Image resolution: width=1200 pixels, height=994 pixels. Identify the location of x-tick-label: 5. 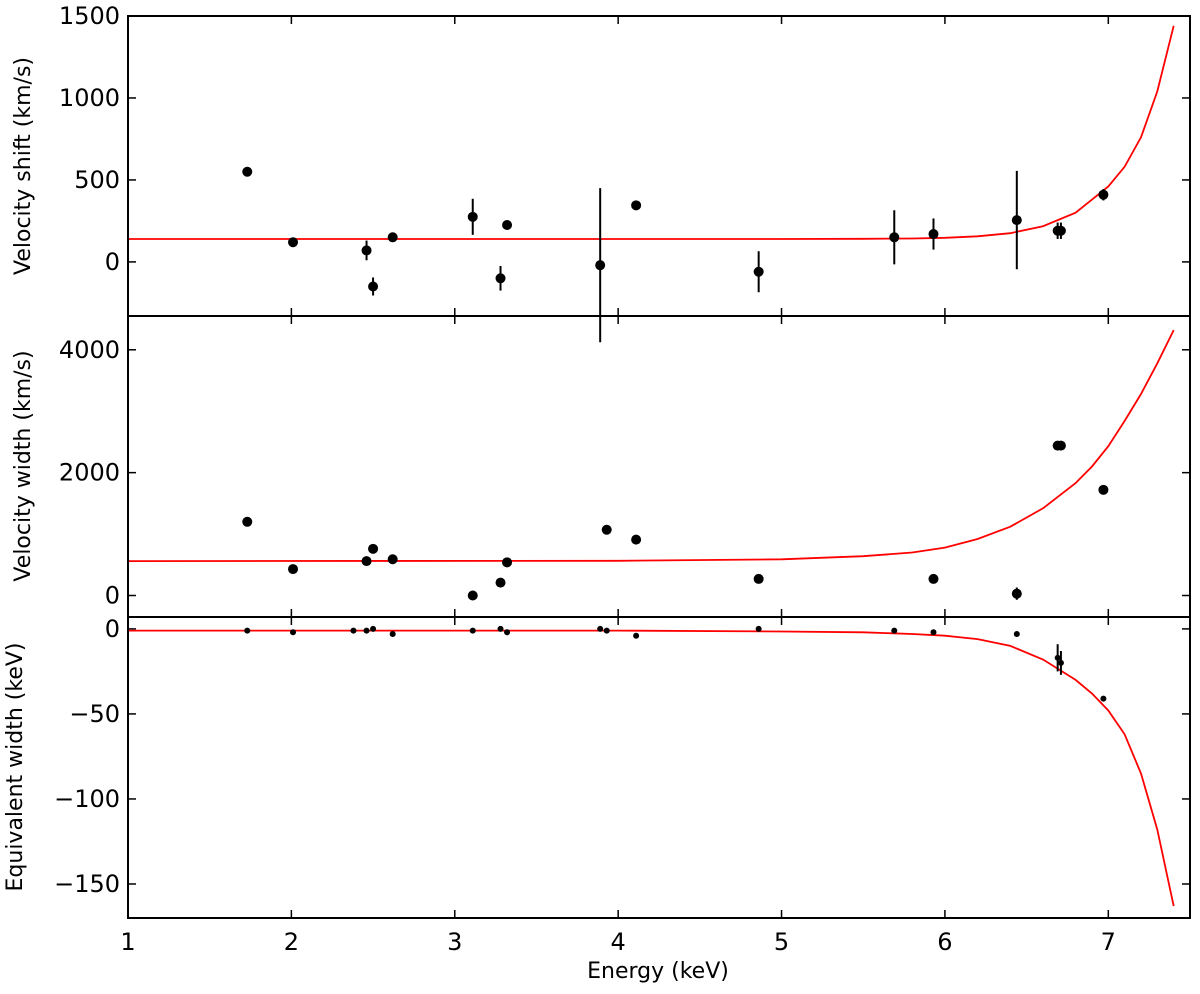
(781, 942).